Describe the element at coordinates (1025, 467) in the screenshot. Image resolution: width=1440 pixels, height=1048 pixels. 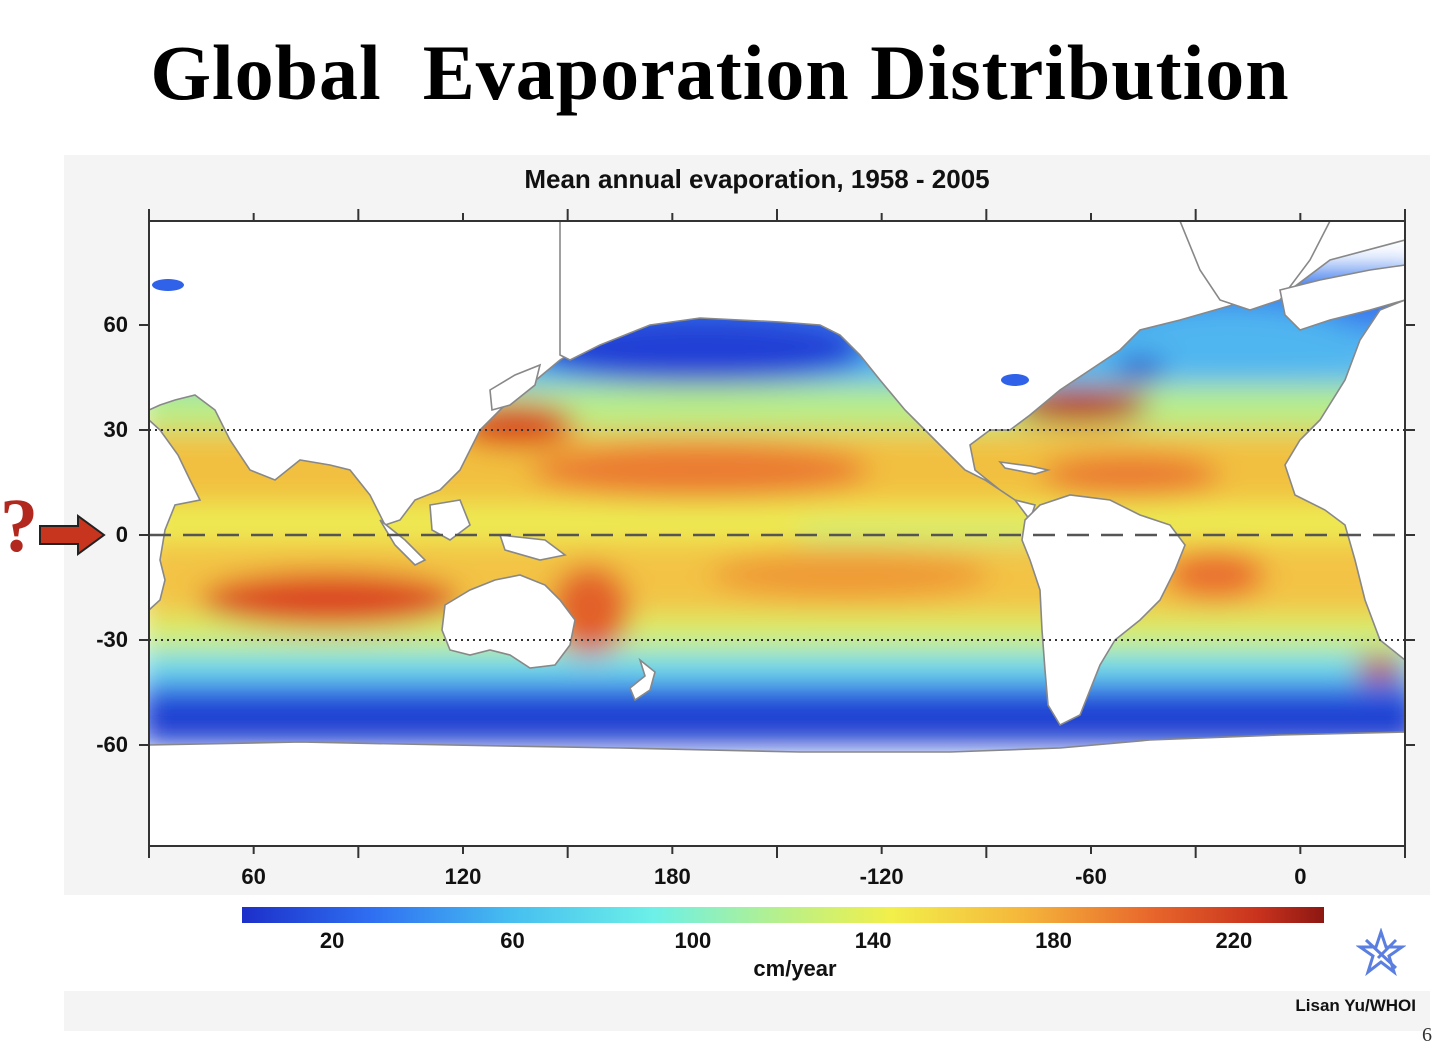
I see `land-cuba` at that location.